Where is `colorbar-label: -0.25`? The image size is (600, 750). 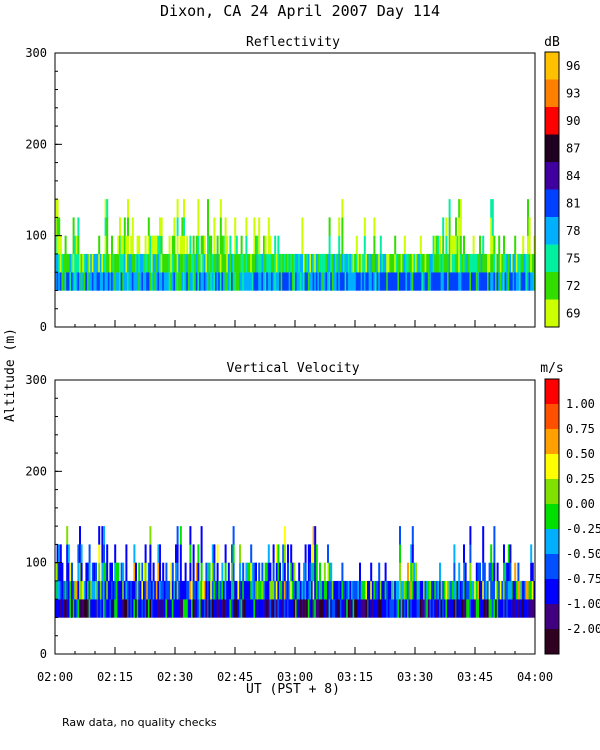 colorbar-label: -0.25 is located at coordinates (583, 529).